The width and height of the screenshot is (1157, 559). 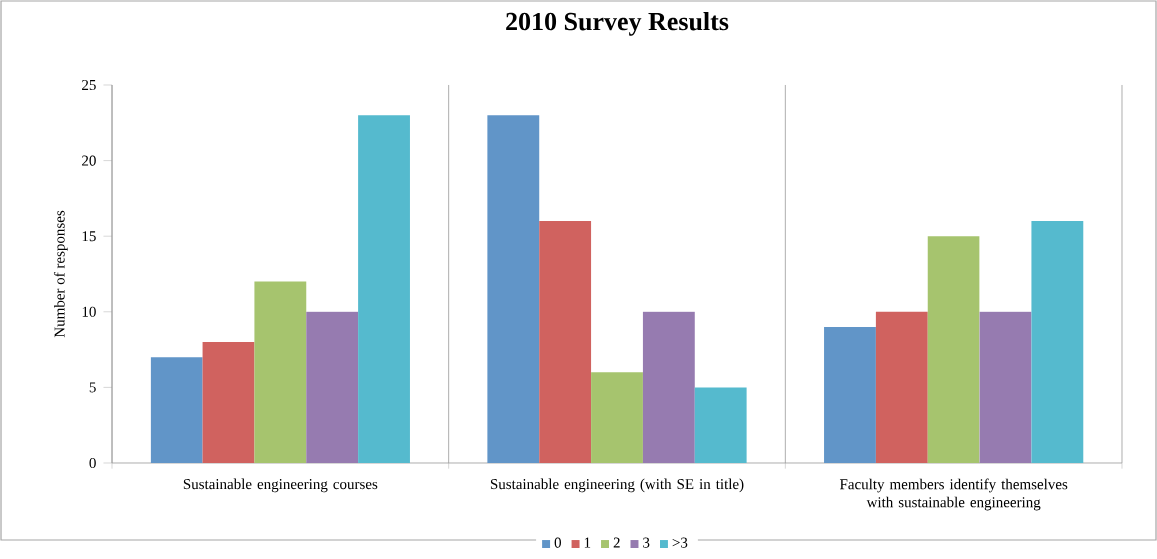 What do you see at coordinates (616, 542) in the screenshot?
I see `legend-label: 2` at bounding box center [616, 542].